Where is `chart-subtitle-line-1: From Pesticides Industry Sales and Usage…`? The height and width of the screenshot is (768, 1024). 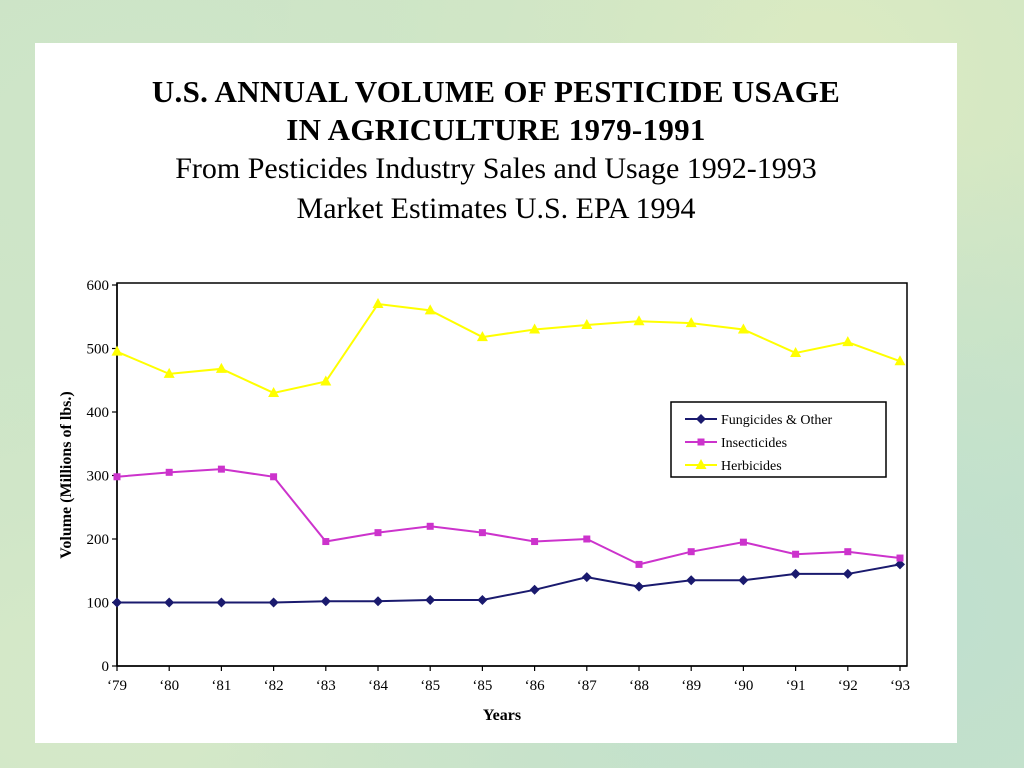 chart-subtitle-line-1: From Pesticides Industry Sales and Usage… is located at coordinates (496, 168).